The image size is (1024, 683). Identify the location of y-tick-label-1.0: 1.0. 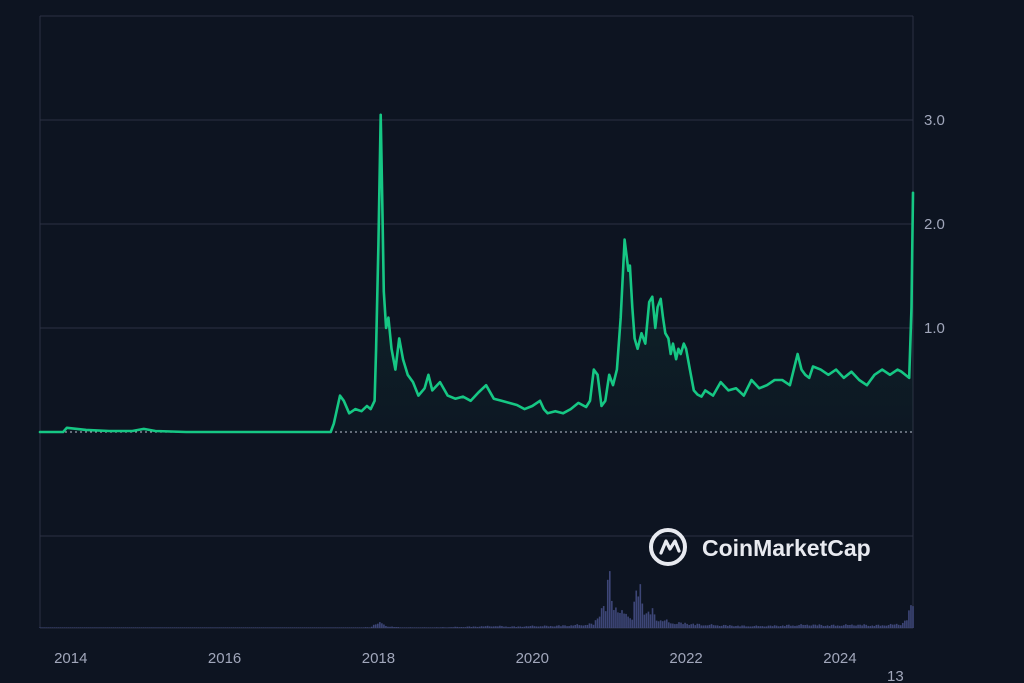
(934, 328).